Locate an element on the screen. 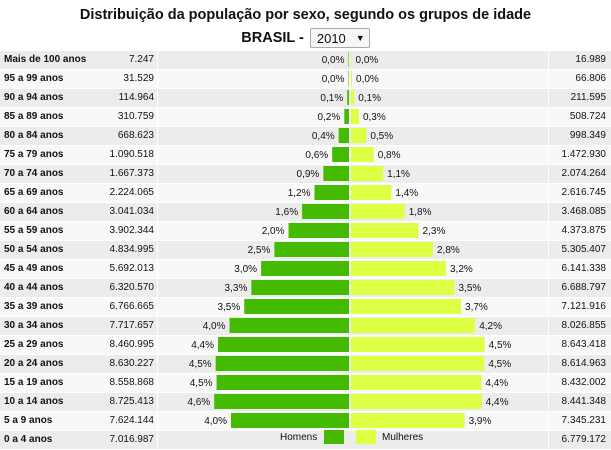 Image resolution: width=611 pixels, height=450 pixels. age-group-label: 10 a 14 anos is located at coordinates (34, 401).